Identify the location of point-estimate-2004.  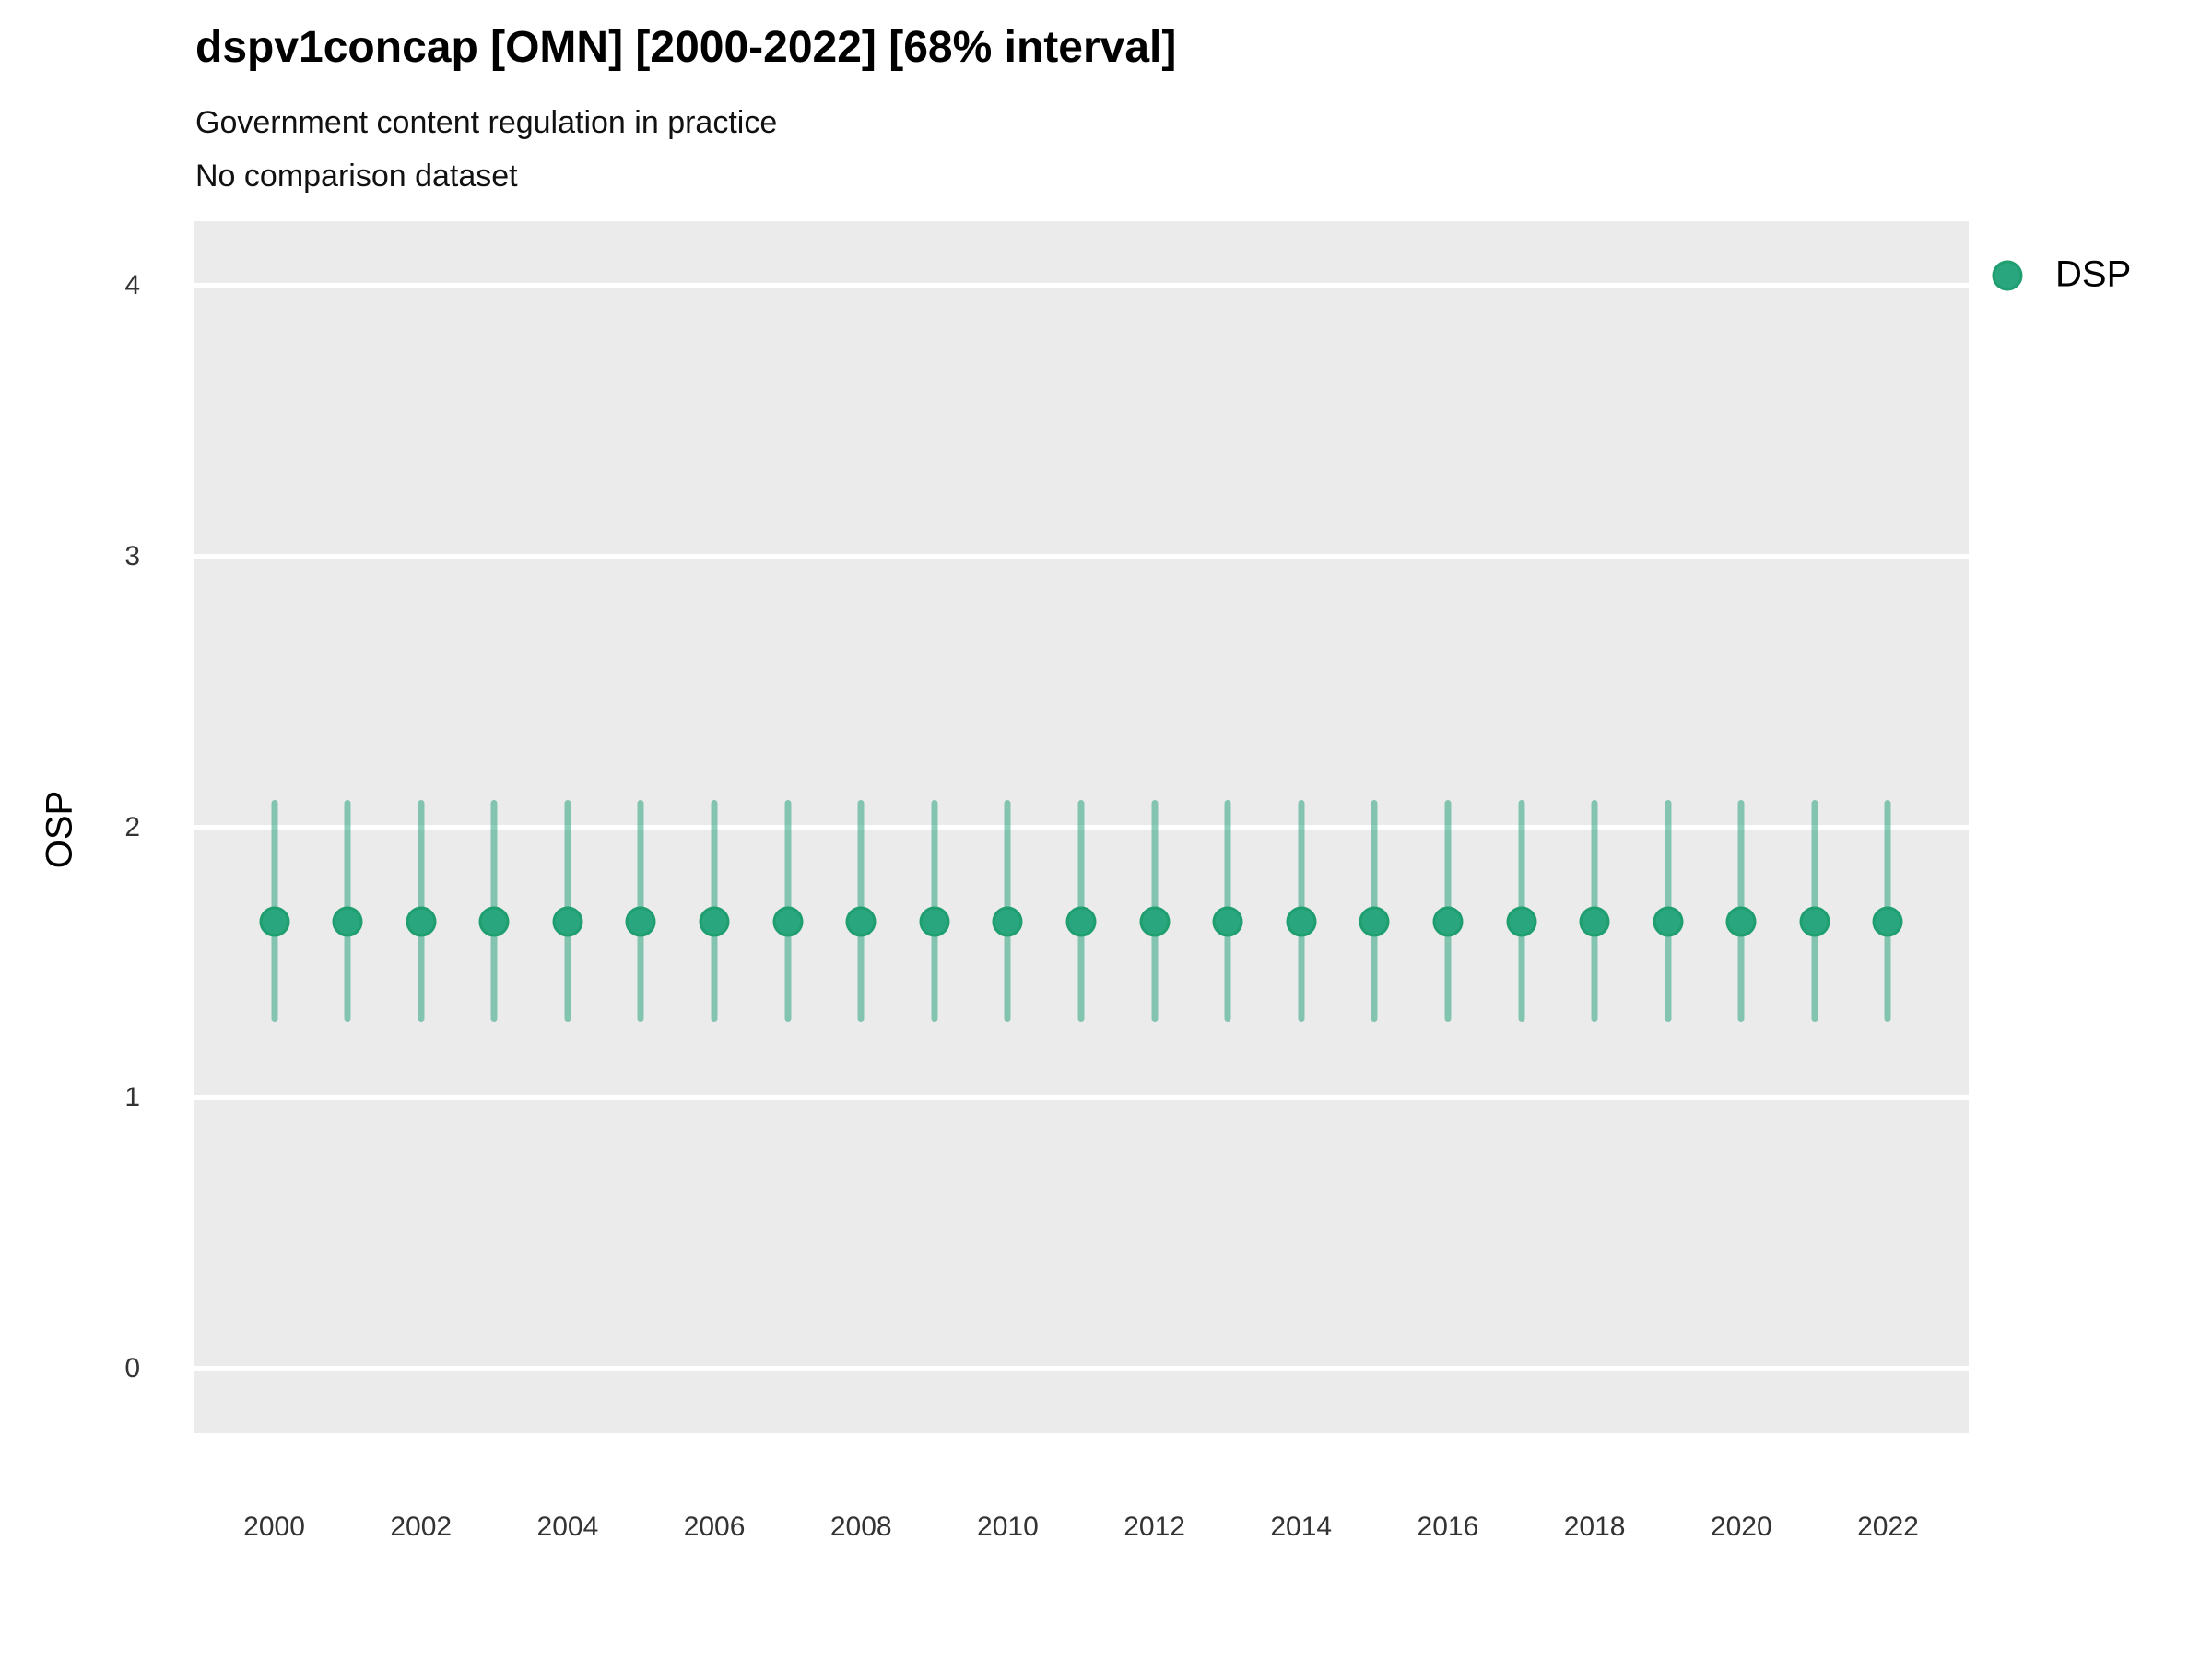
(567, 921).